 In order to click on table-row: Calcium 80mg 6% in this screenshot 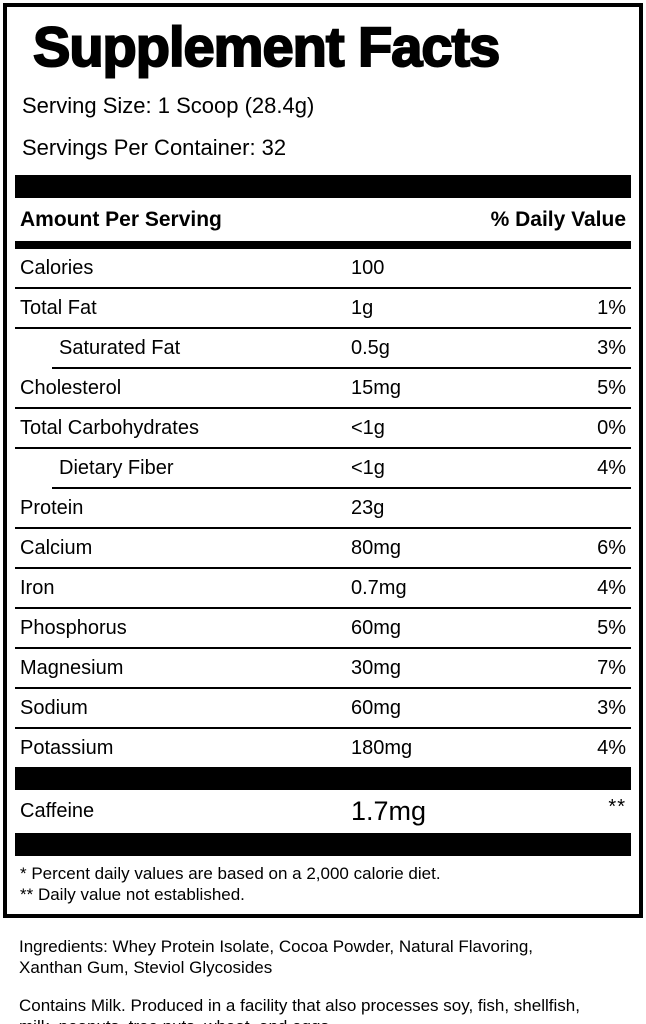, I will do `click(323, 548)`.